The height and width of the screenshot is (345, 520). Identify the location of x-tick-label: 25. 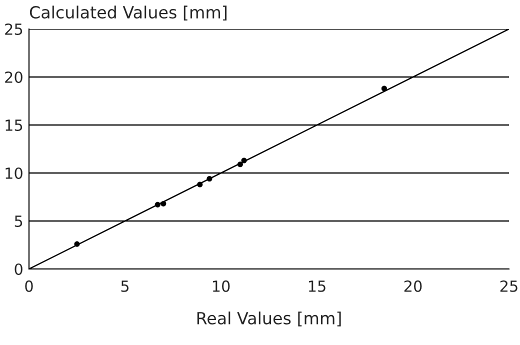
(509, 286).